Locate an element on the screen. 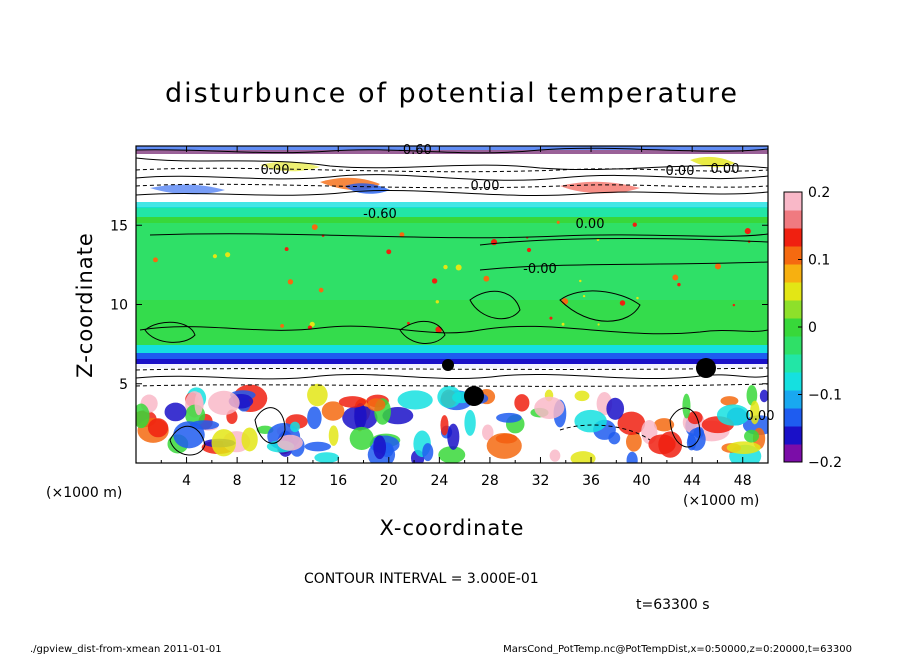 This screenshot has width=904, height=654. contour-label: -0.00 is located at coordinates (540, 269).